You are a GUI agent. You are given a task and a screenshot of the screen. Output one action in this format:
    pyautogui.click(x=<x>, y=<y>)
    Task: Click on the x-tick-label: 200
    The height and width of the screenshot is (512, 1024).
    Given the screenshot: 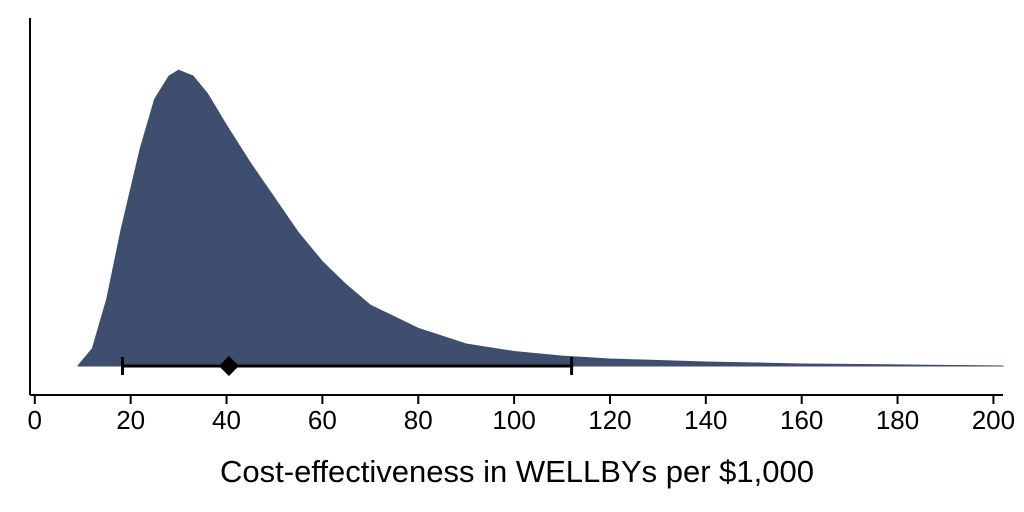 What is the action you would take?
    pyautogui.click(x=993, y=420)
    